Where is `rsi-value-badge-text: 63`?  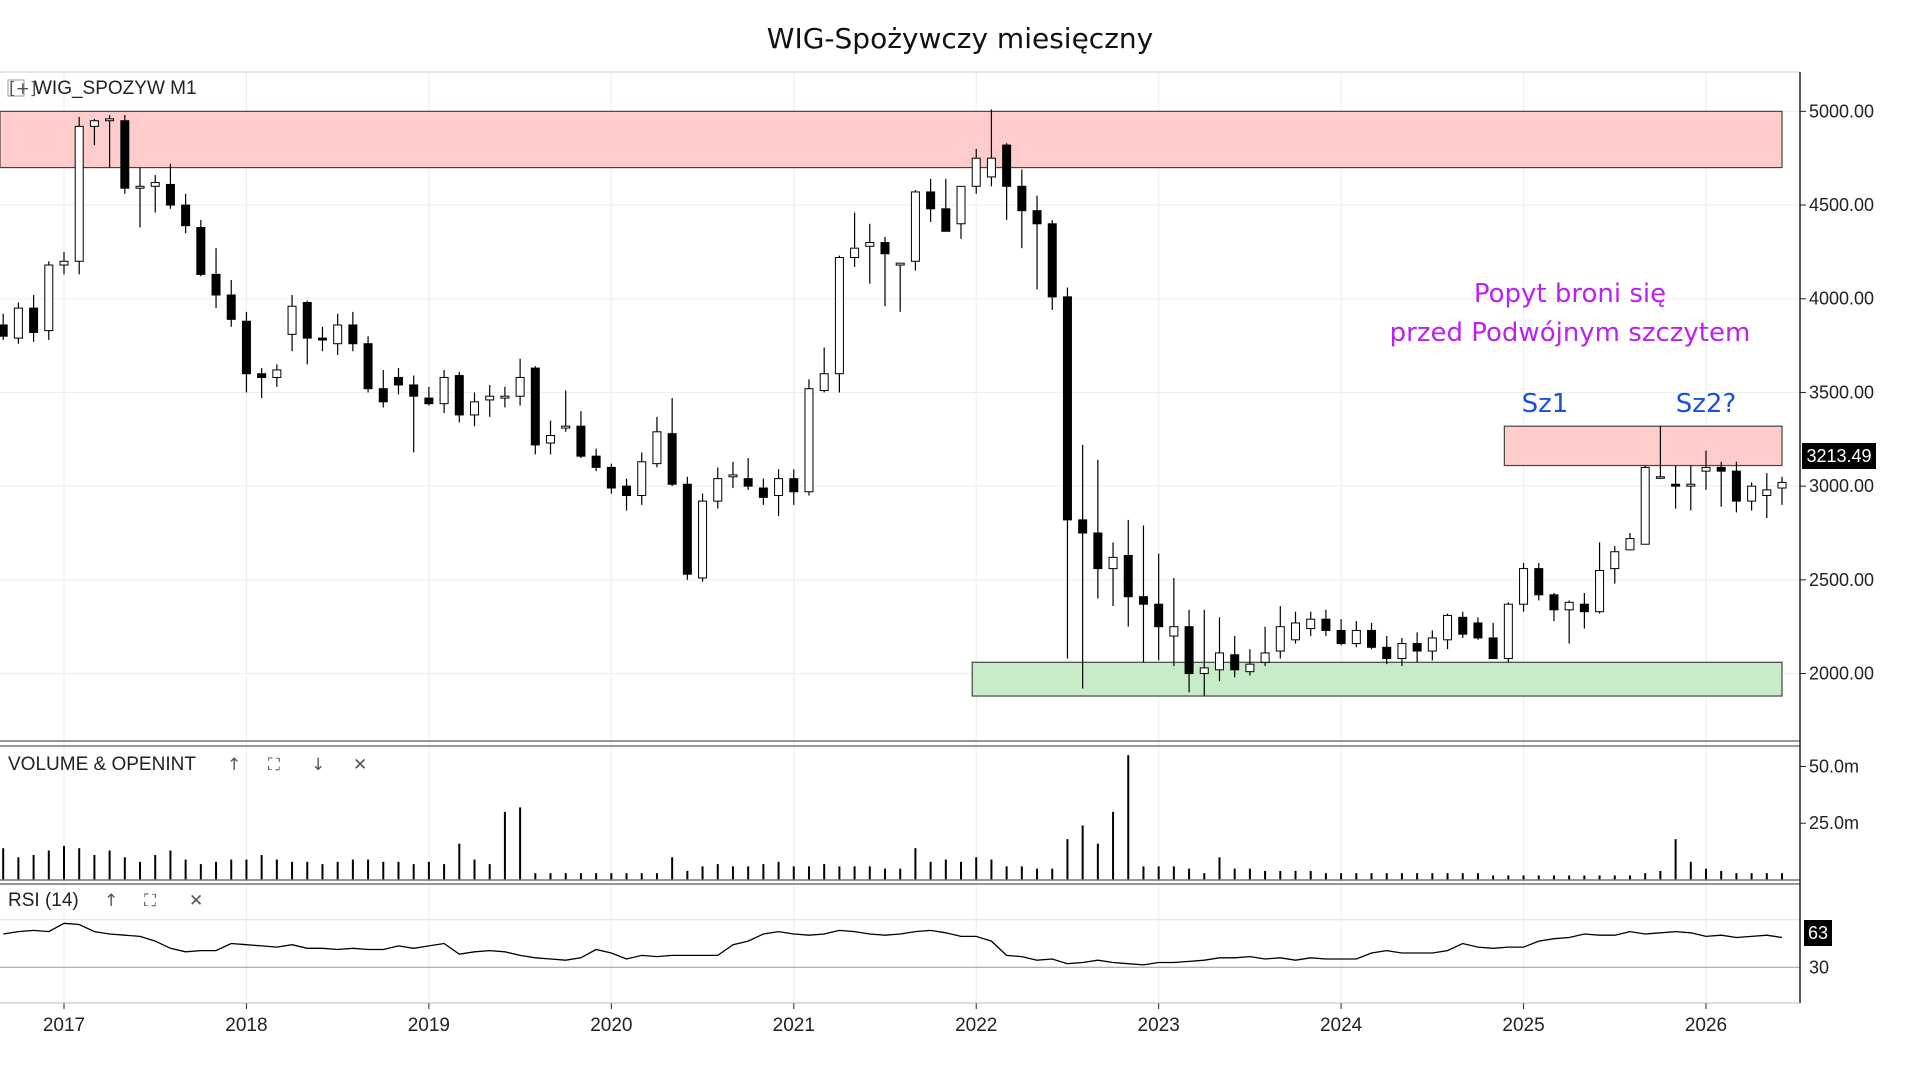 rsi-value-badge-text: 63 is located at coordinates (1818, 933).